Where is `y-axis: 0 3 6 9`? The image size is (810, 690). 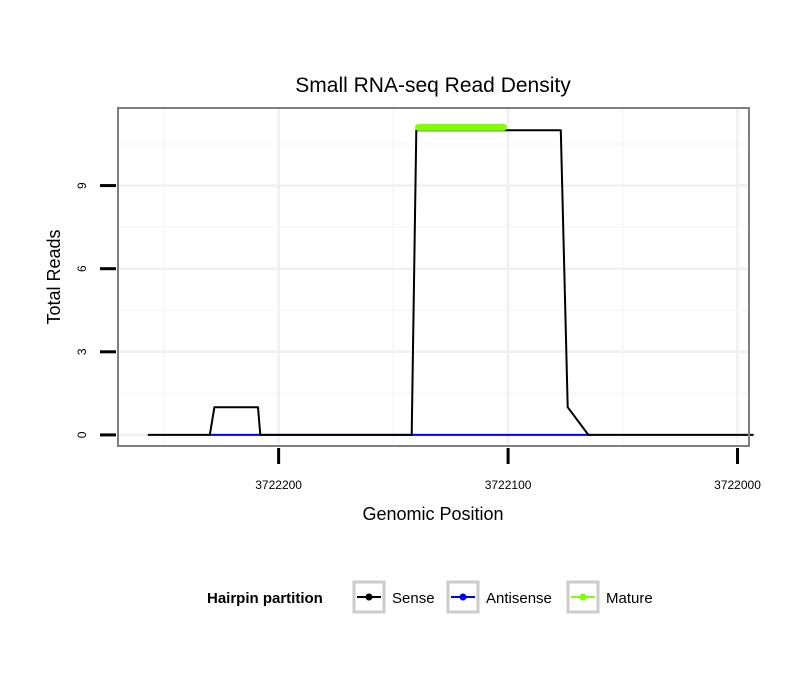
y-axis: 0 3 6 9 is located at coordinates (95, 310).